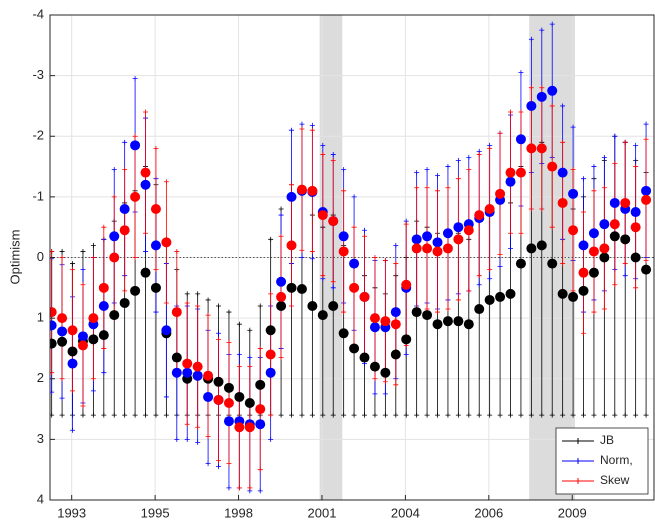 The image size is (655, 529). What do you see at coordinates (405, 512) in the screenshot?
I see `x-tick-label: 2004` at bounding box center [405, 512].